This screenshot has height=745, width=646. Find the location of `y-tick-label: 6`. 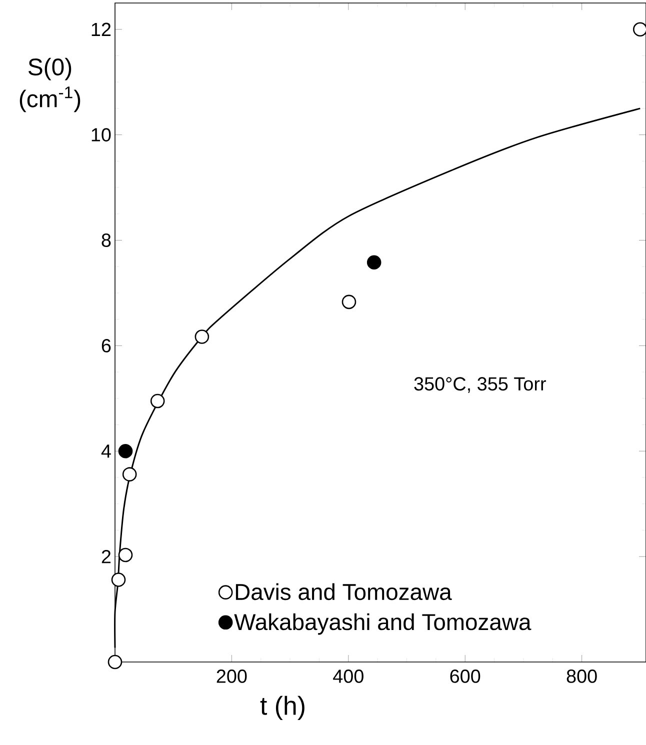

y-tick-label: 6 is located at coordinates (106, 345).